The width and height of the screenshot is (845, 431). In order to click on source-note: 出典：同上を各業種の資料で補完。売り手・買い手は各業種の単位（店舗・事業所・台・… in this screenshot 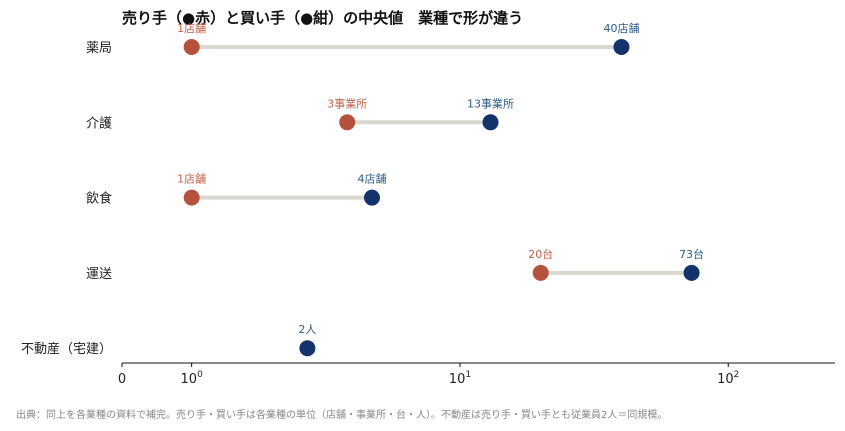, I will do `click(341, 414)`.